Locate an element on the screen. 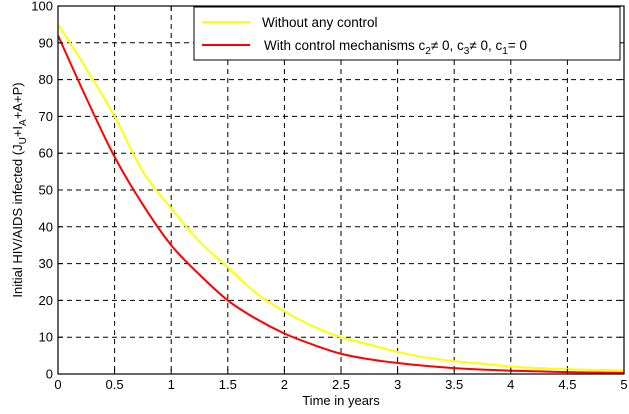 This screenshot has width=629, height=414. y-tick-label: 0 is located at coordinates (49, 374).